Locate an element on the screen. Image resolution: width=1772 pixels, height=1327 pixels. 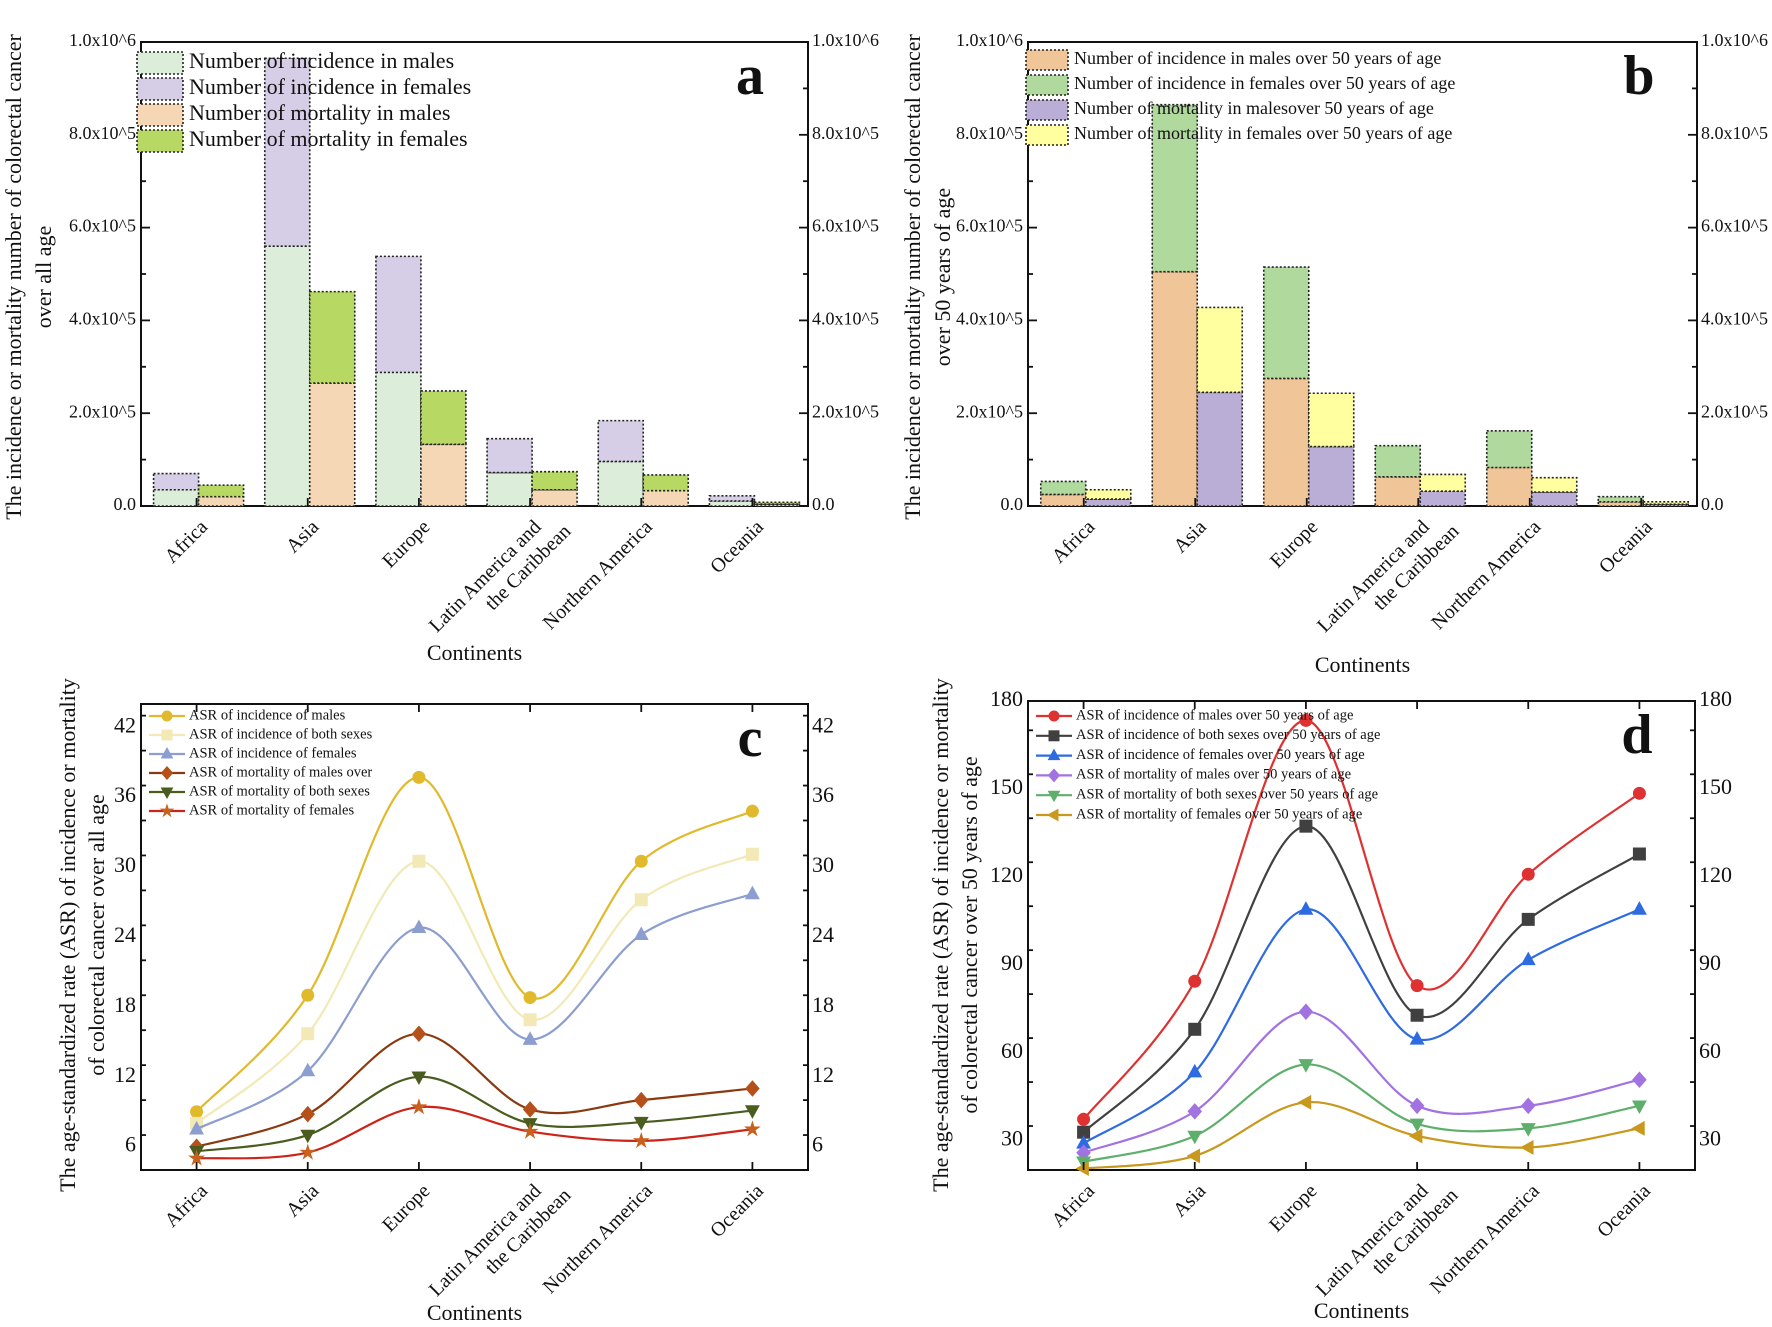
legend-item: ASR of mortality of females is located at coordinates (251, 810).